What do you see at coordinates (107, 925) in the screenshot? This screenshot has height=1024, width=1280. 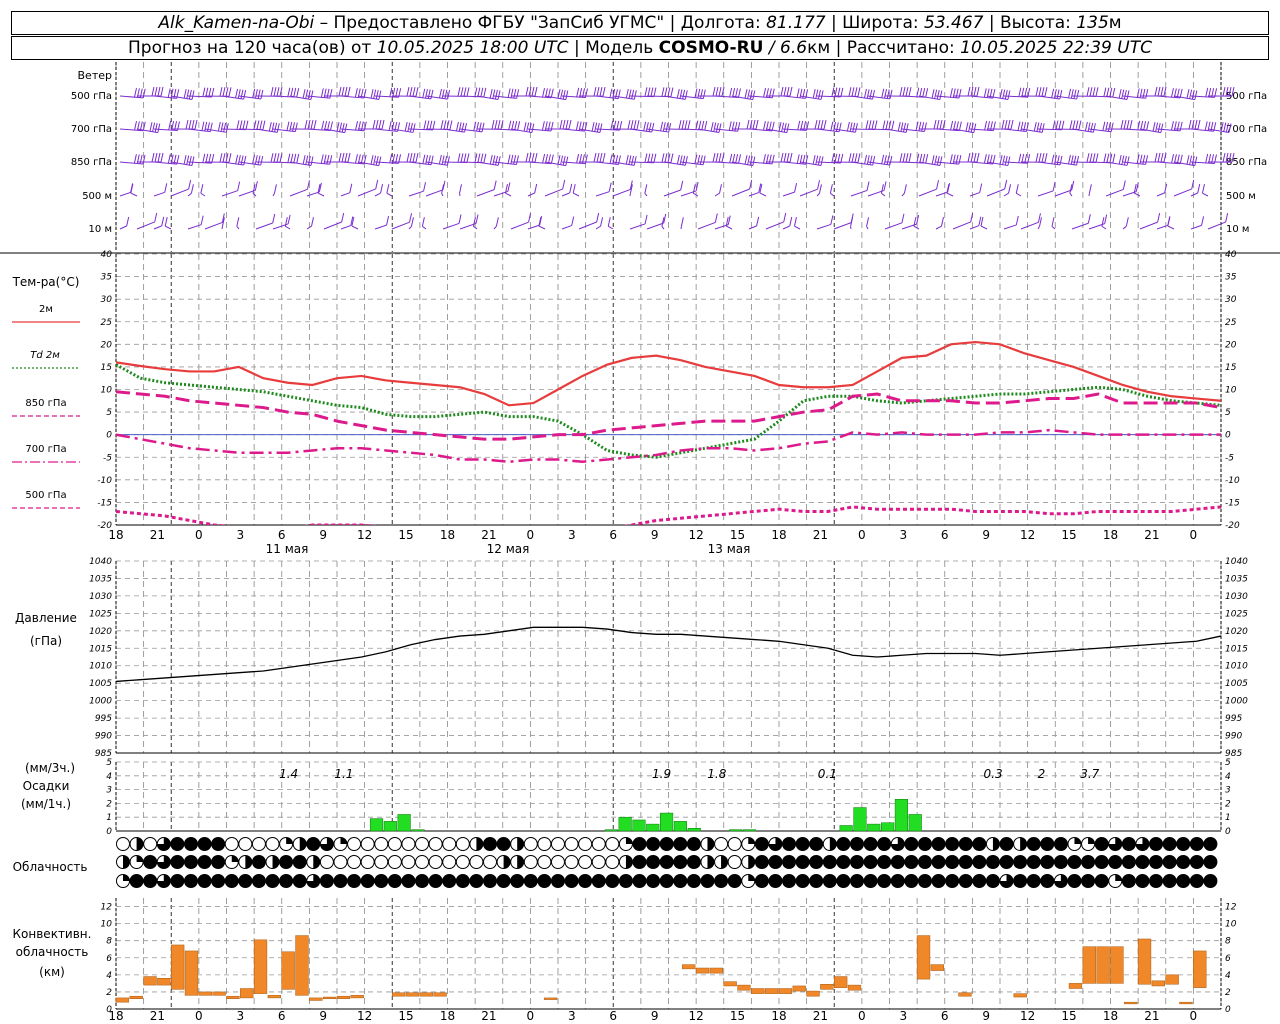 I see `conv-ytick-left: 10` at bounding box center [107, 925].